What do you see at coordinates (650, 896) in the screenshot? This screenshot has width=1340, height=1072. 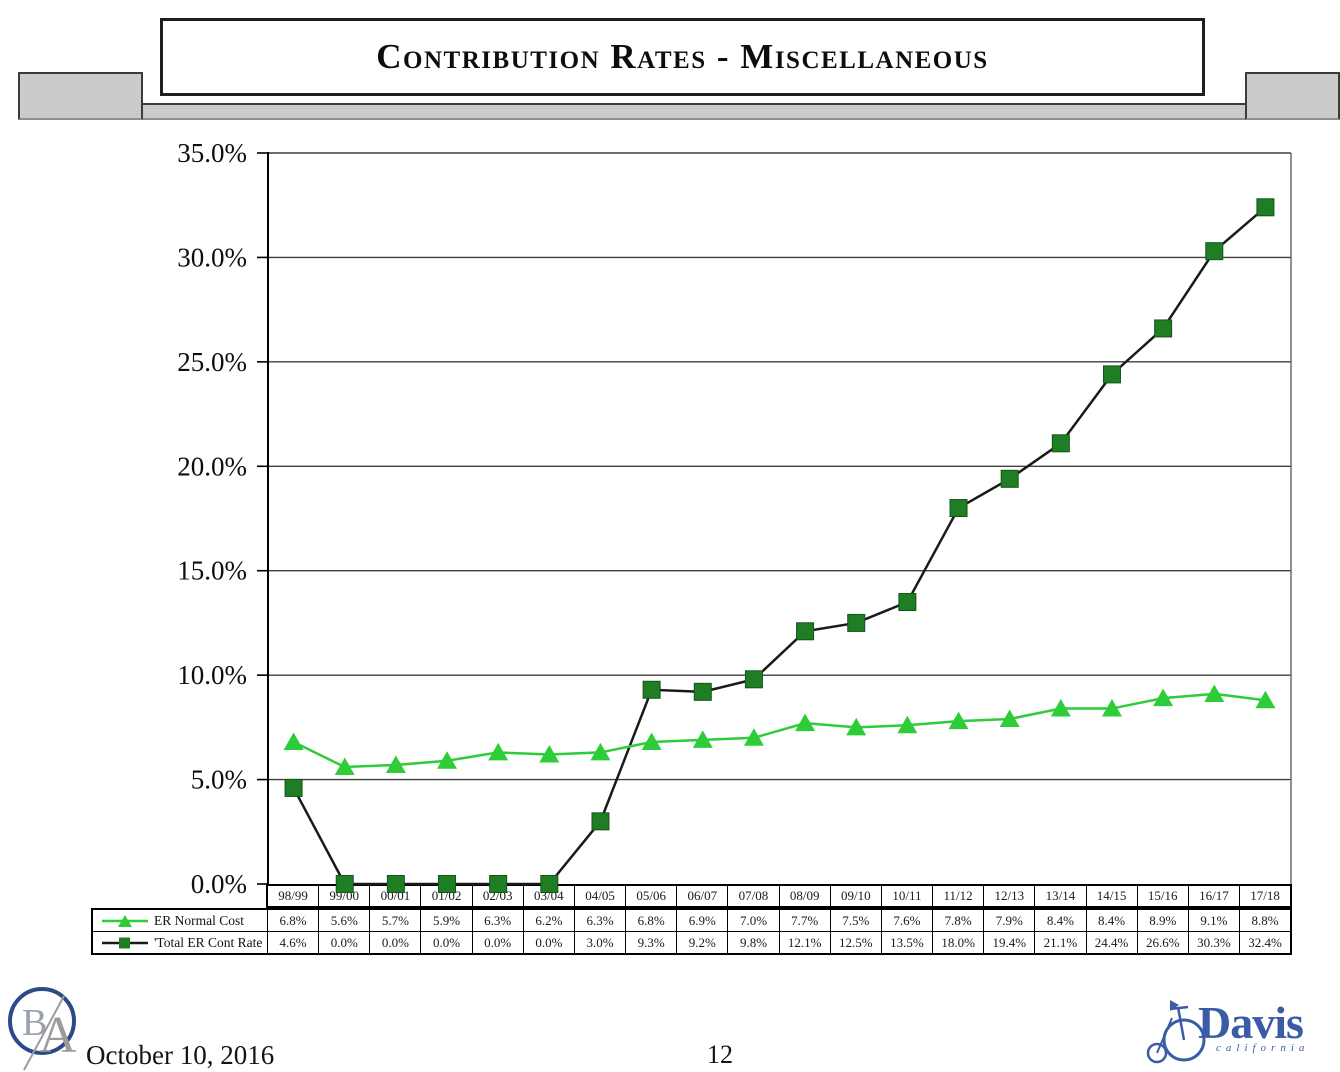 I see `year-header-cell: 05/06` at bounding box center [650, 896].